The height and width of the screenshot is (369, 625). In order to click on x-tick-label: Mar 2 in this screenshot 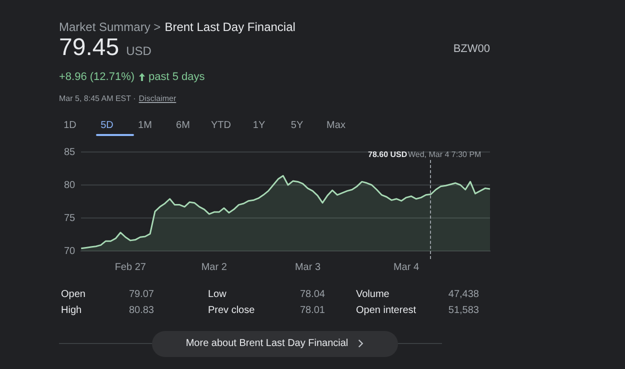, I will do `click(214, 267)`.